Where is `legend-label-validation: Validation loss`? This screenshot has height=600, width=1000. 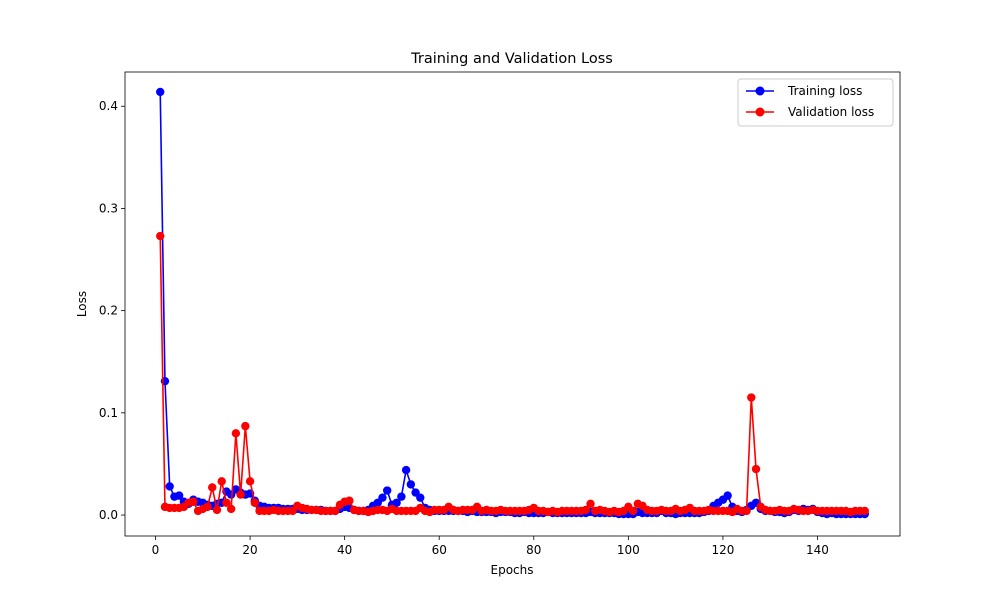
legend-label-validation: Validation loss is located at coordinates (831, 112).